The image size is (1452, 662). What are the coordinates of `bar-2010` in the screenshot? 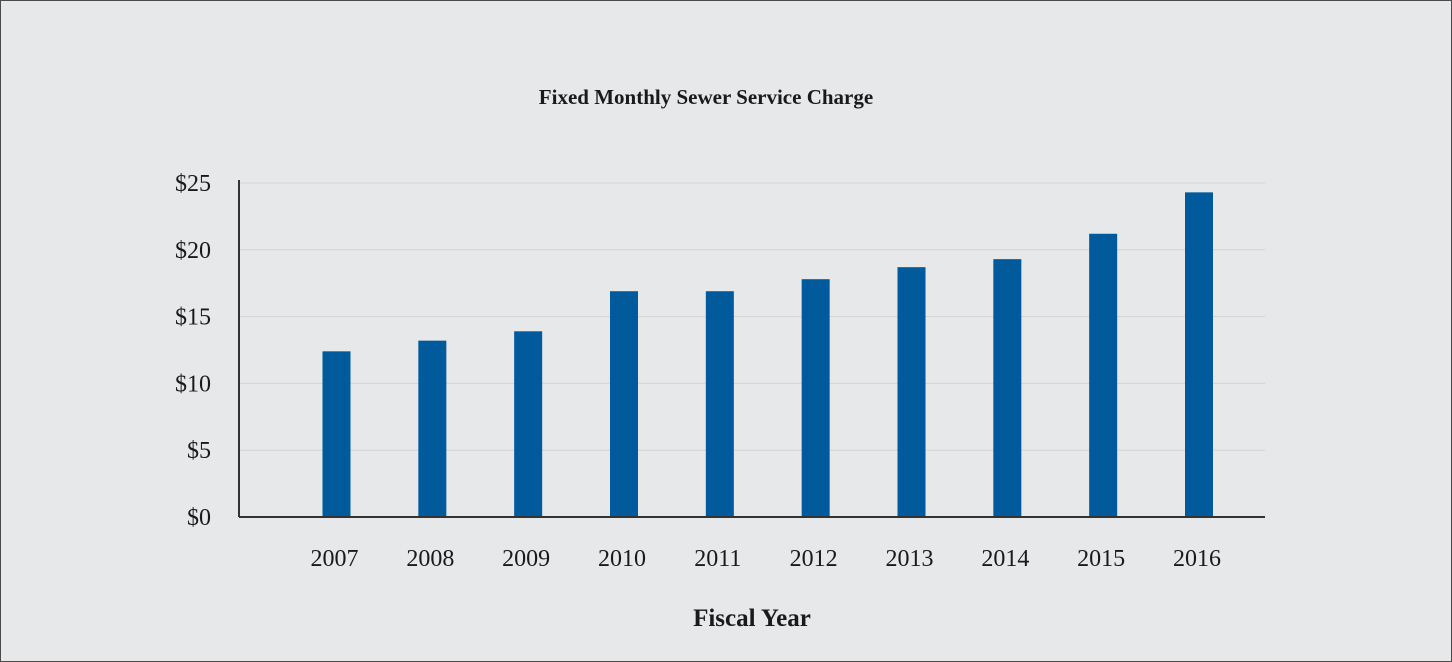 It's located at (624, 404).